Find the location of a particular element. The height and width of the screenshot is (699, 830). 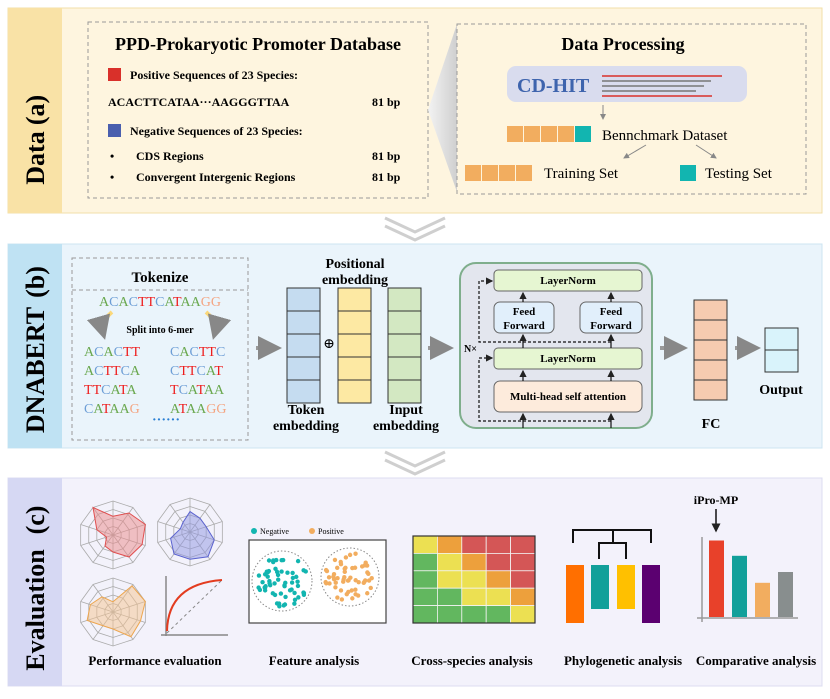

fc-label: FC is located at coordinates (711, 424).